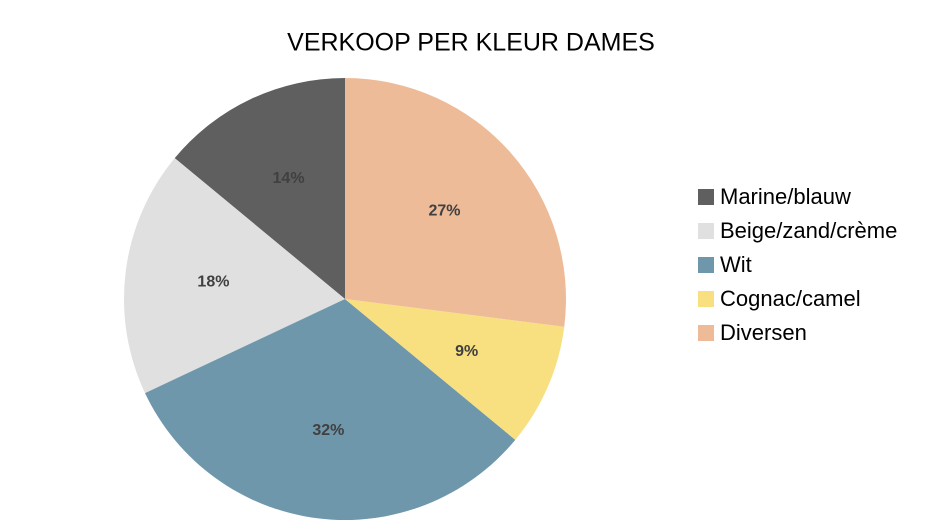 Image resolution: width=943 pixels, height=530 pixels. Describe the element at coordinates (444, 211) in the screenshot. I see `data-label: 27%` at that location.